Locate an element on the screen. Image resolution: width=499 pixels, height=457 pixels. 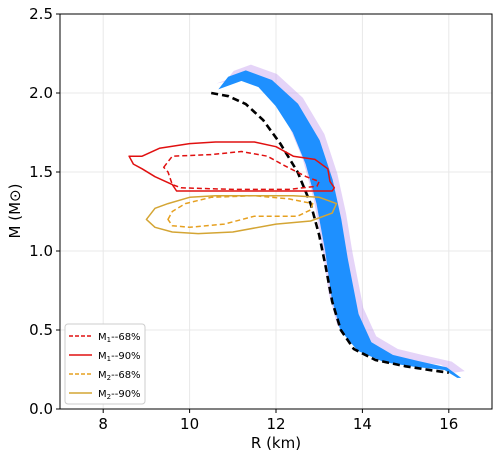
y-tick-label: 0.0 is located at coordinates (41, 409).